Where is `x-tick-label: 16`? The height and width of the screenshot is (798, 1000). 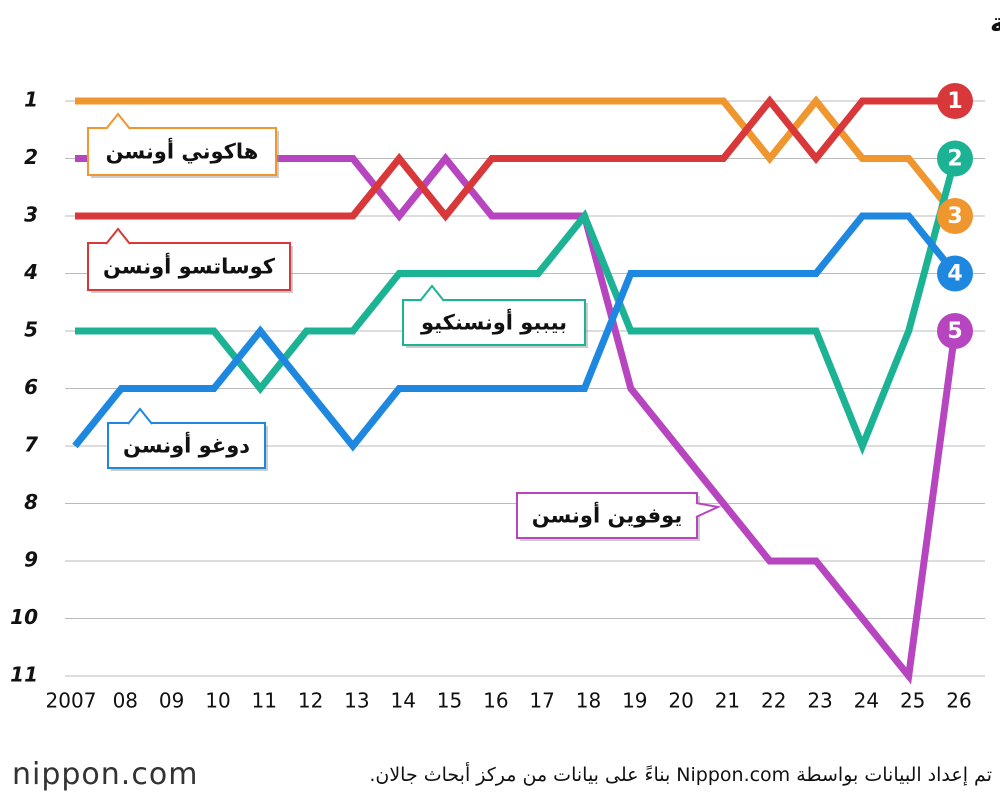 x-tick-label: 16 is located at coordinates (495, 701).